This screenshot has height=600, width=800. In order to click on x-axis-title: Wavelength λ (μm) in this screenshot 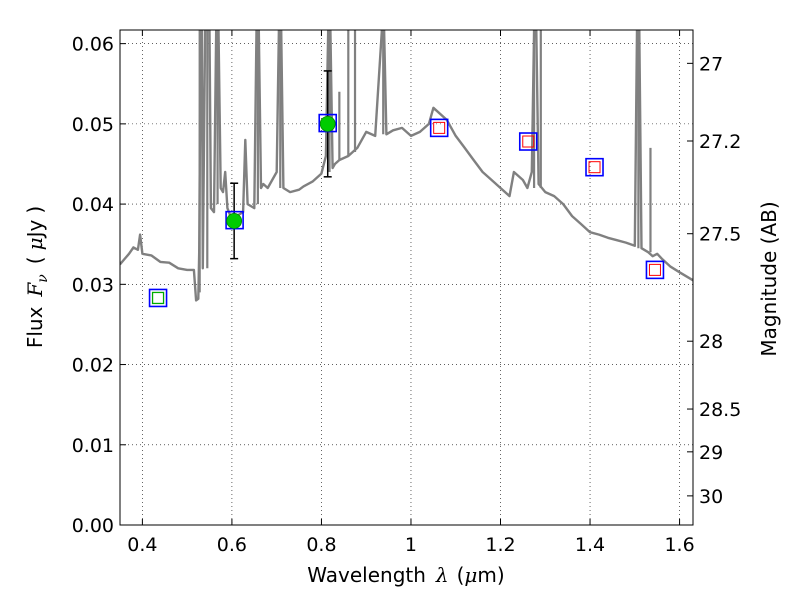, I will do `click(405, 575)`.